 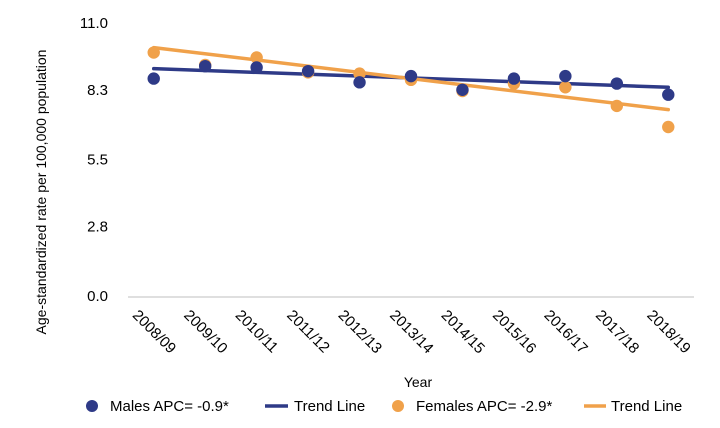 I want to click on legend-males-marker, so click(x=92, y=406).